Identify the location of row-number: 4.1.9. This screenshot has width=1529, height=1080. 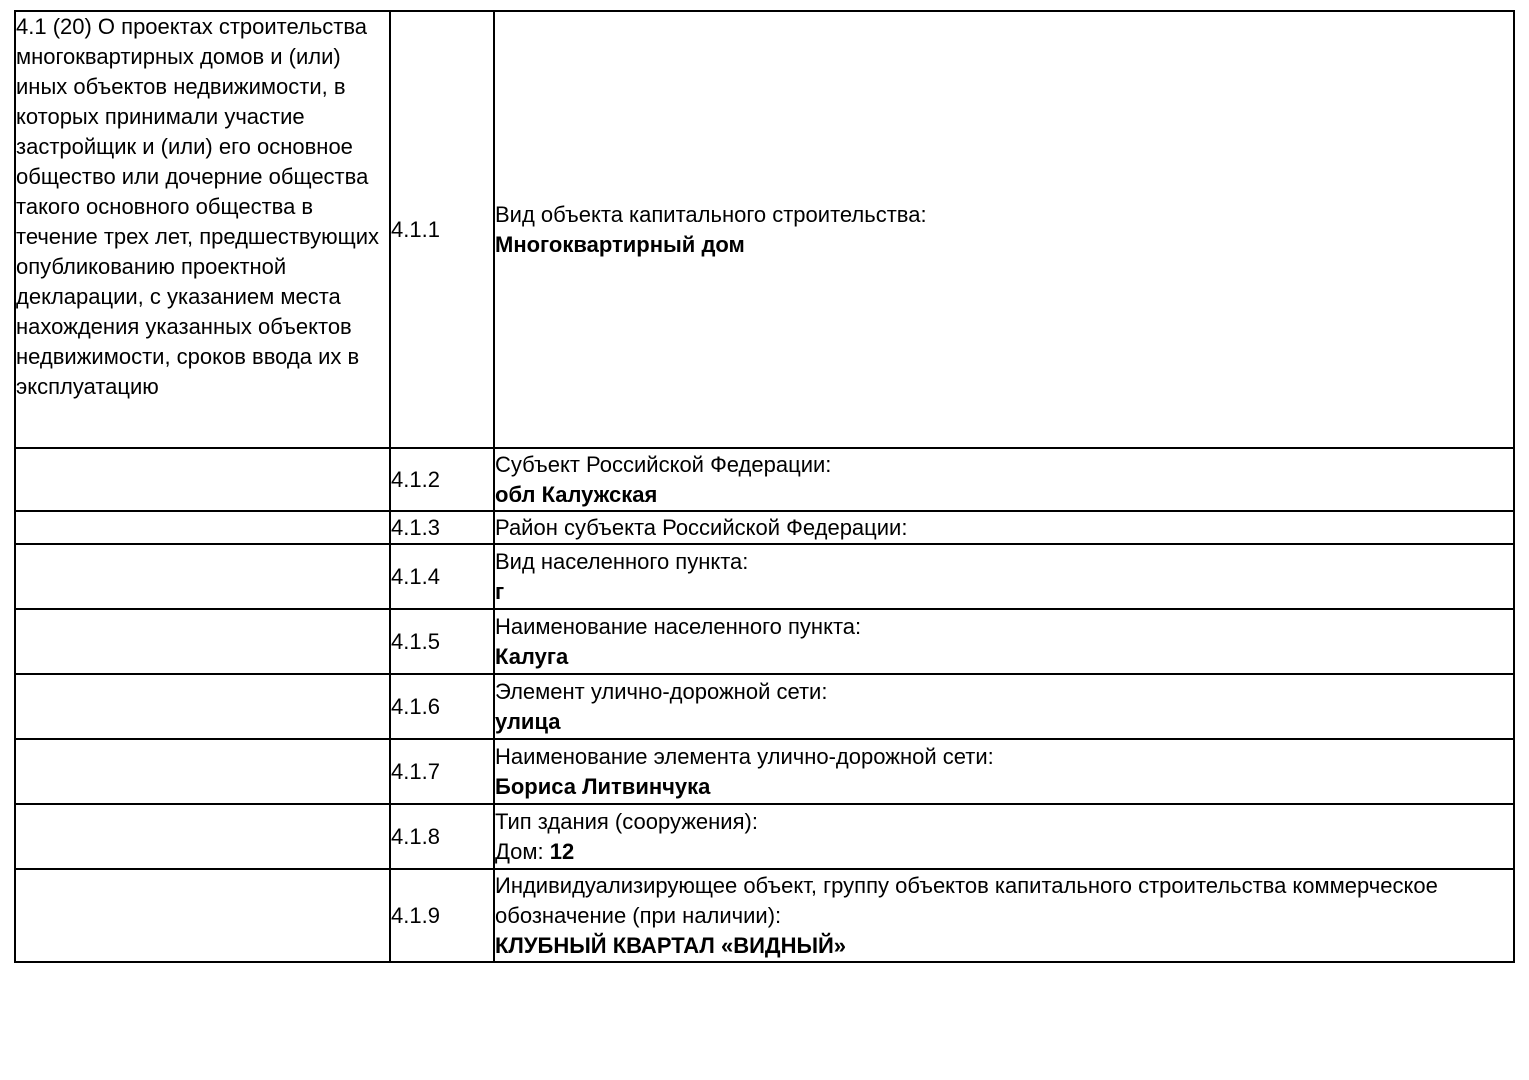
(415, 915).